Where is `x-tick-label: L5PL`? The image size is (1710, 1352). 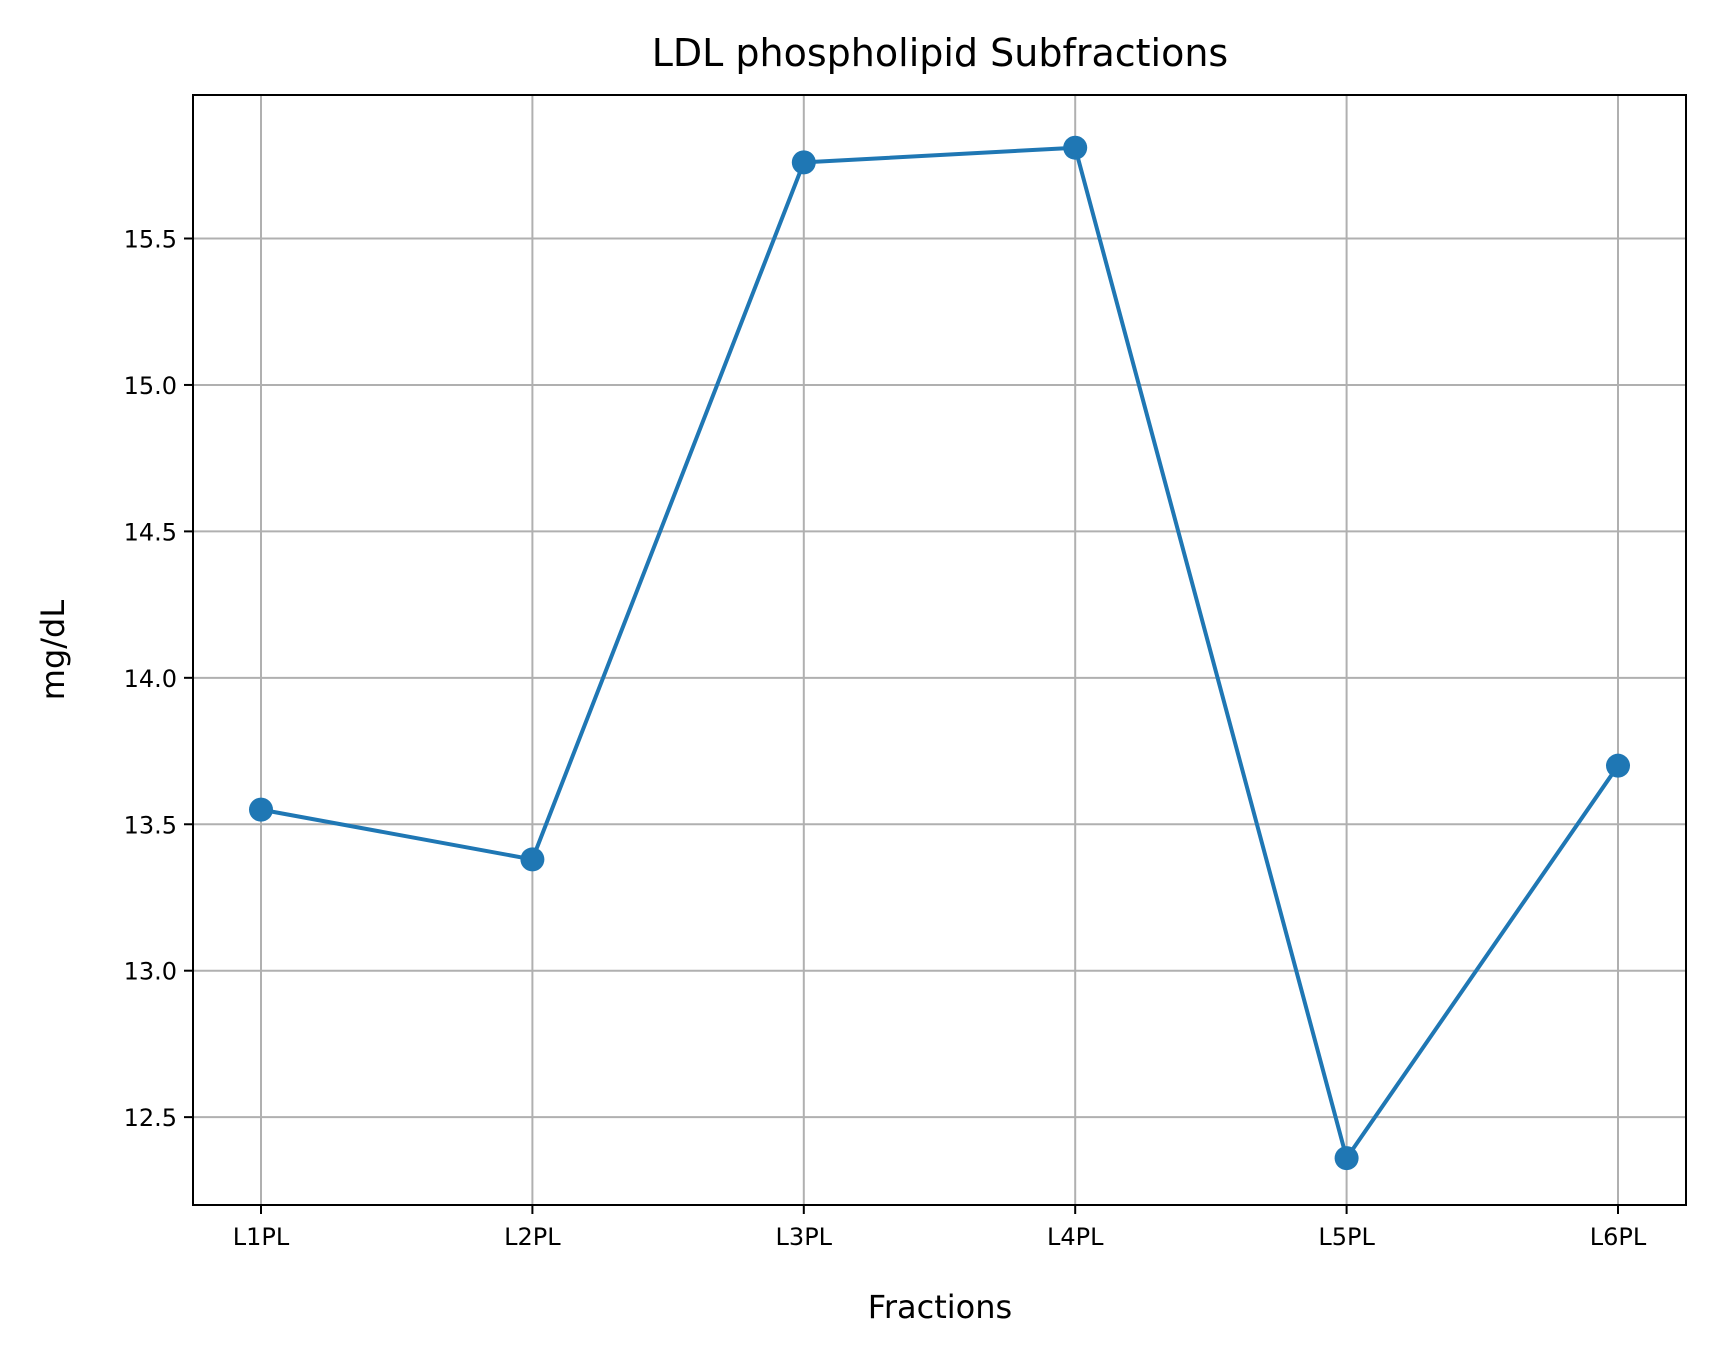 x-tick-label: L5PL is located at coordinates (1346, 1237).